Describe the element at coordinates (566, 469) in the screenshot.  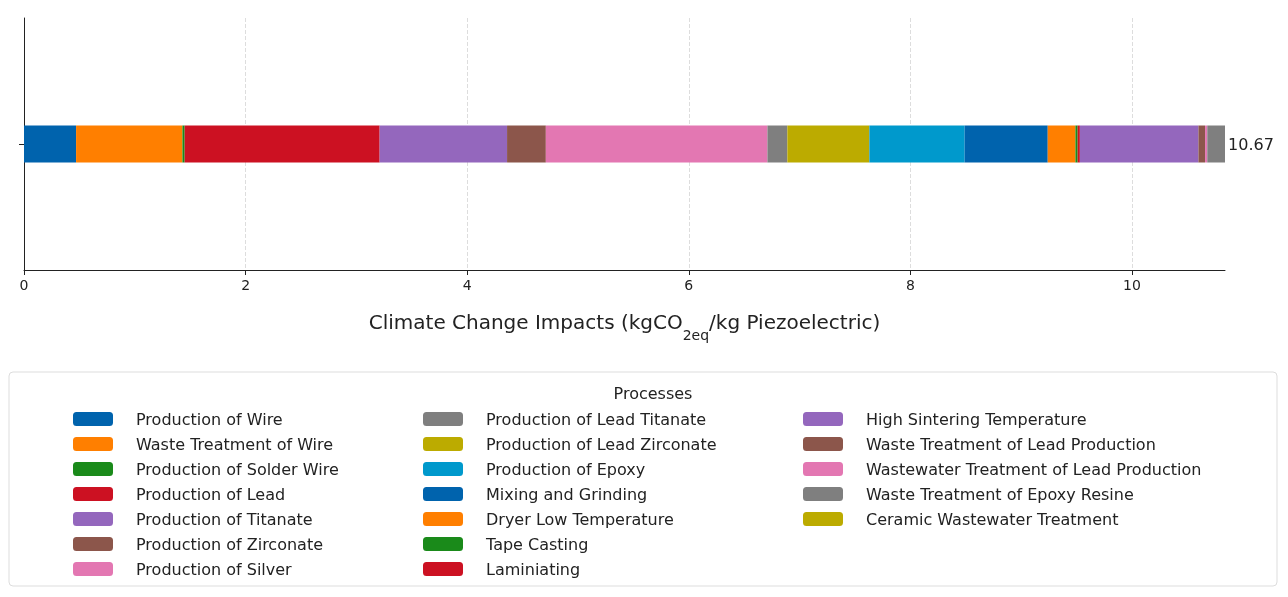
I see `legend-label: Production of Epoxy` at that location.